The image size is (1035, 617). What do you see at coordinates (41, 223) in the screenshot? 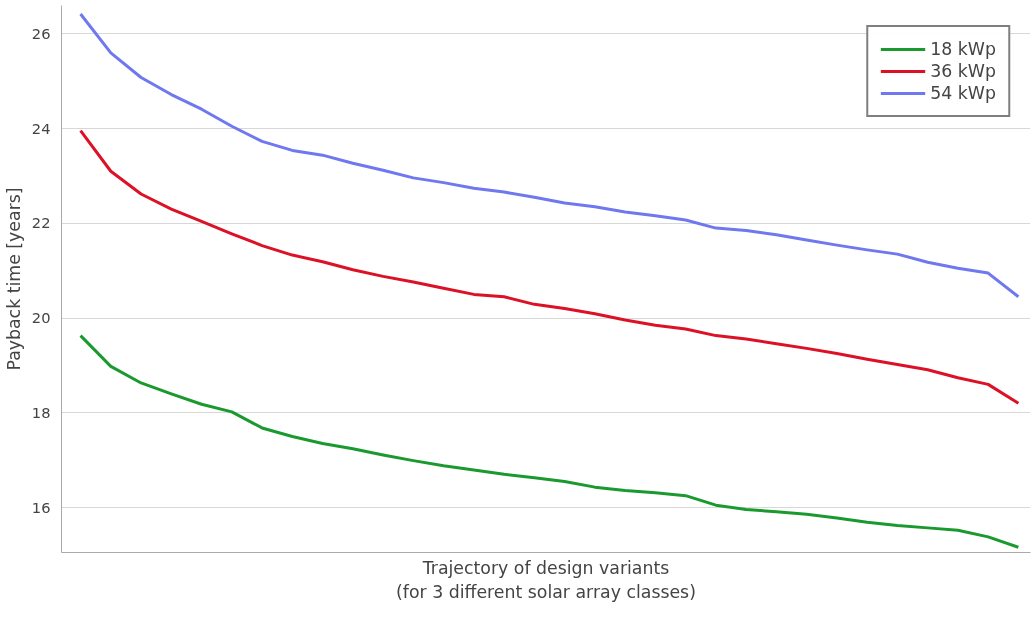
I see `y-tick-label: 22` at bounding box center [41, 223].